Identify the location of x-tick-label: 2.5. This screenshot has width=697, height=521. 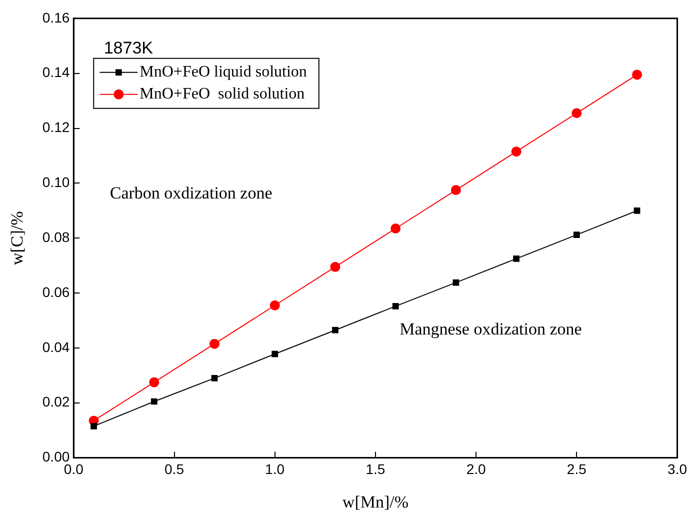
(576, 469).